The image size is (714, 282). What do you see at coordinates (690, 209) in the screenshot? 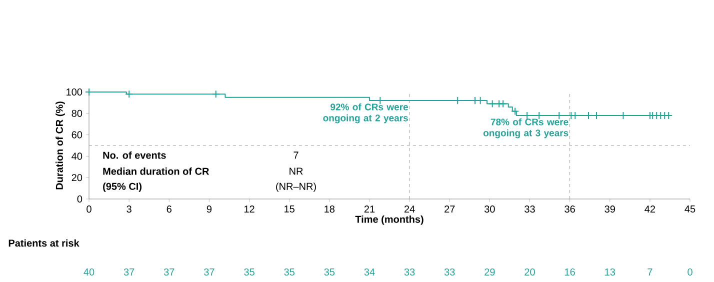
I see `x-tick-label: 45` at bounding box center [690, 209].